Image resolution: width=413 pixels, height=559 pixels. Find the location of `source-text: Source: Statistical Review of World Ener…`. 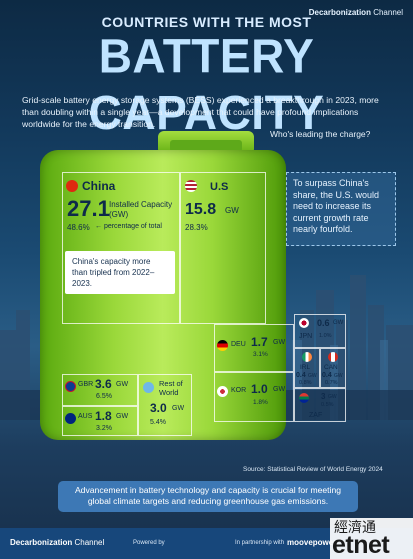

source-text: Source: Statistical Review of World Ener… is located at coordinates (313, 469).